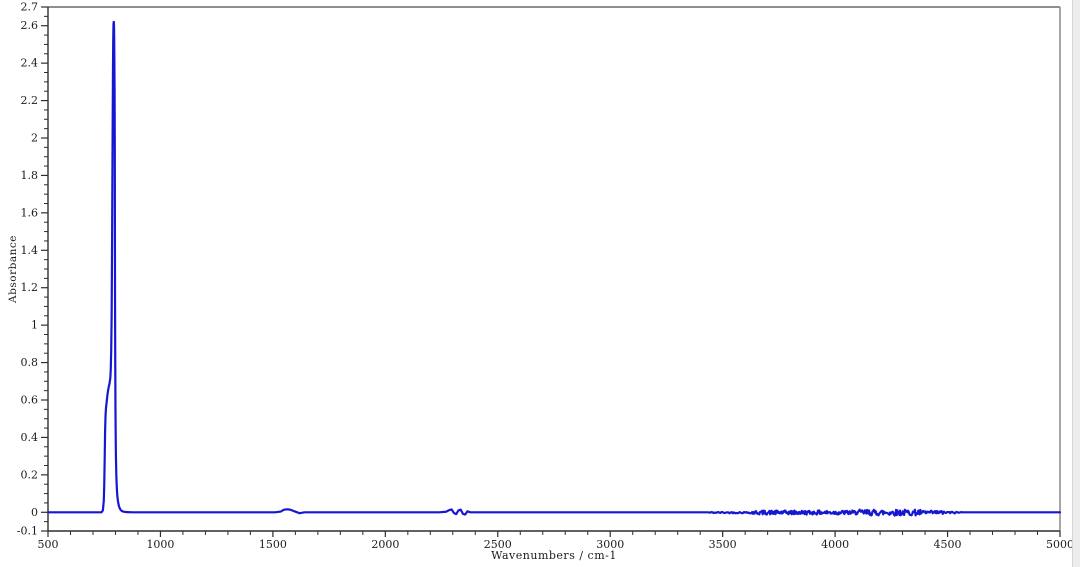 This screenshot has height=567, width=1080. Describe the element at coordinates (30, 287) in the screenshot. I see `y-tick-label: 1.2` at that location.